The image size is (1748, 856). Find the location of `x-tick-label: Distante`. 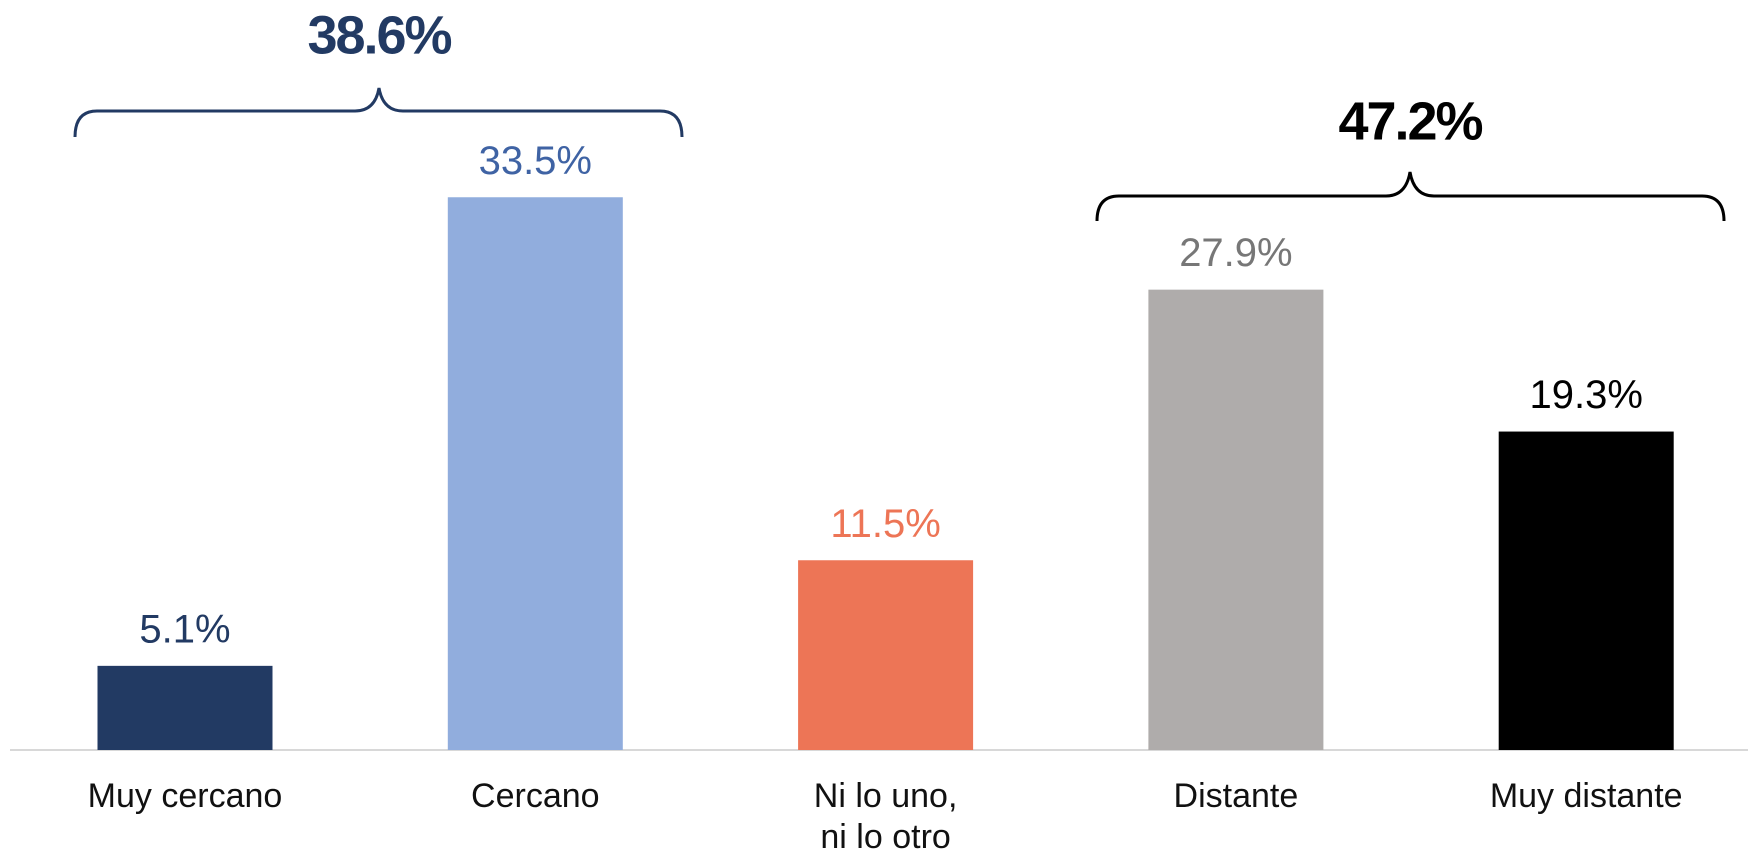

x-tick-label: Distante is located at coordinates (1236, 796).